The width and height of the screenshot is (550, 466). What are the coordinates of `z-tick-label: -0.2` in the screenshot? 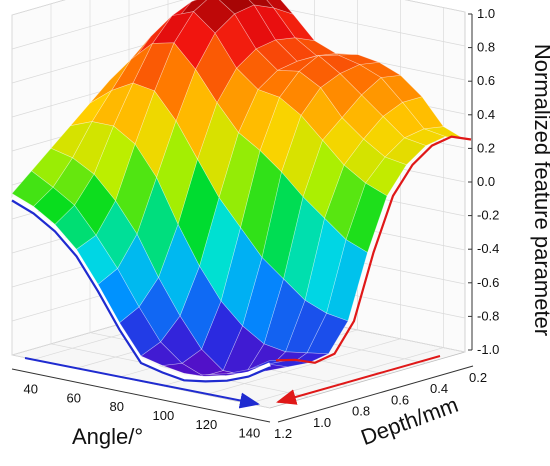 It's located at (488, 215).